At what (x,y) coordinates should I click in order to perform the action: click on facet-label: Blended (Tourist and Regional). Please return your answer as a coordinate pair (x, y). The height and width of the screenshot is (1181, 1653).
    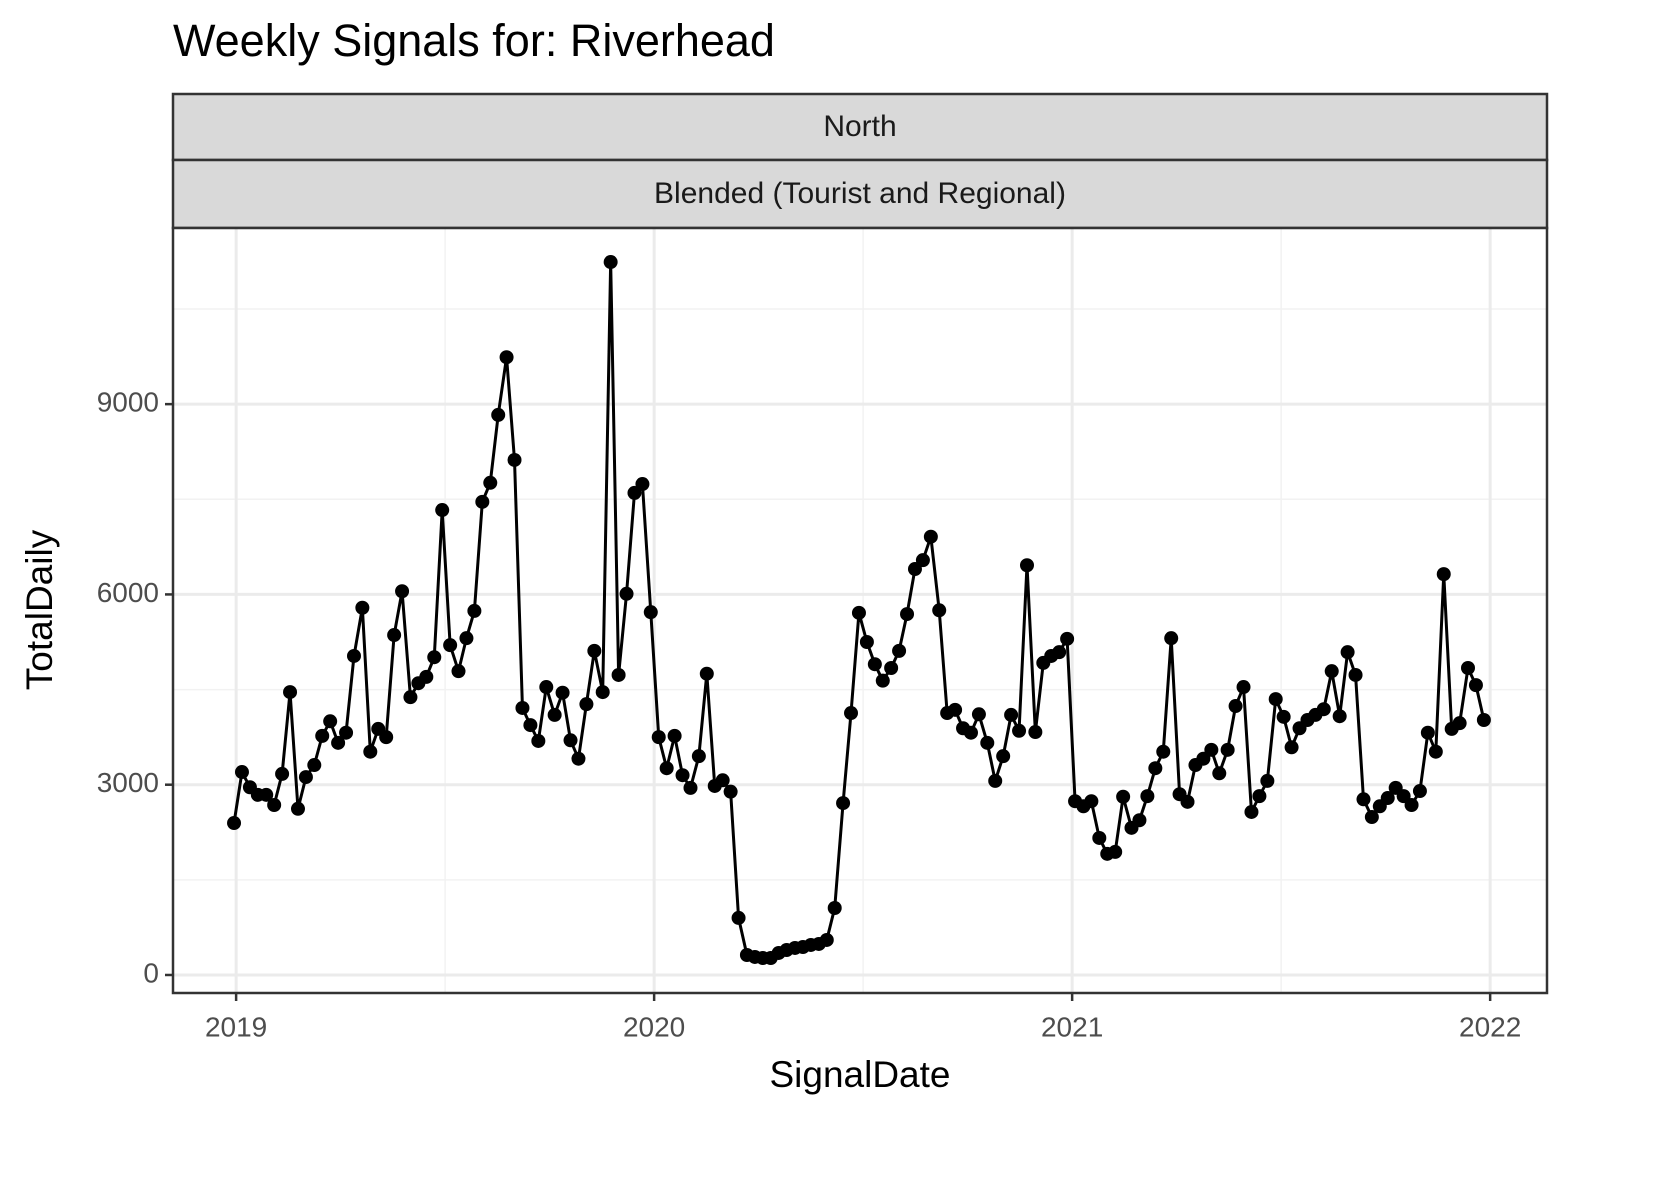
    Looking at the image, I should click on (860, 193).